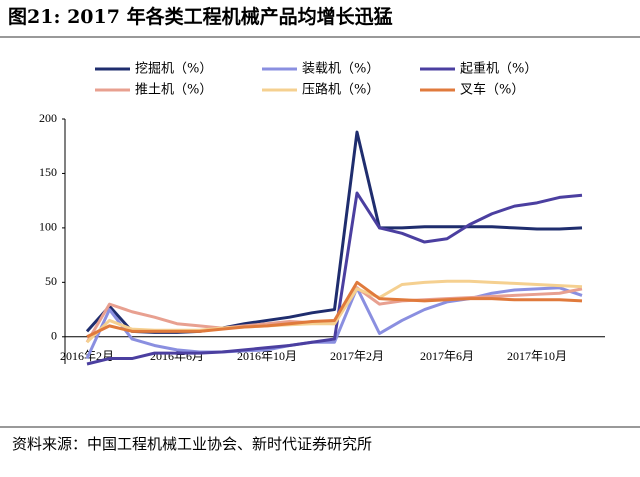 The image size is (640, 477). What do you see at coordinates (48, 172) in the screenshot?
I see `y-tick-label: 150` at bounding box center [48, 172].